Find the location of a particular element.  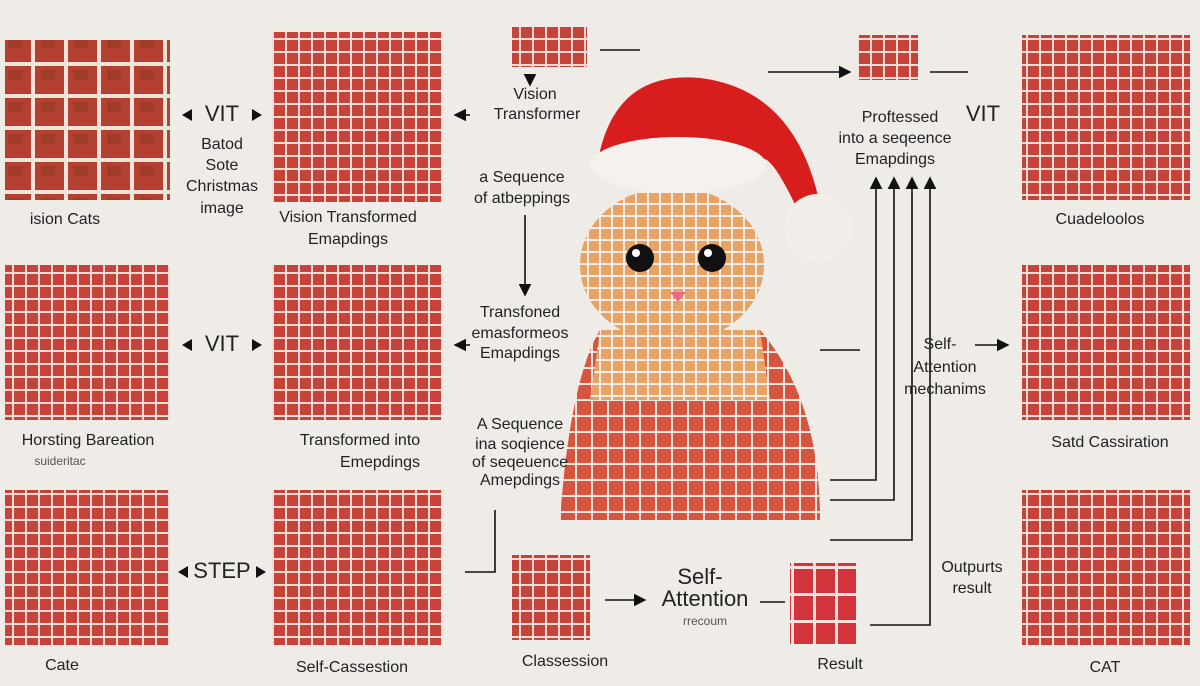

hat-pompom is located at coordinates (818, 228).